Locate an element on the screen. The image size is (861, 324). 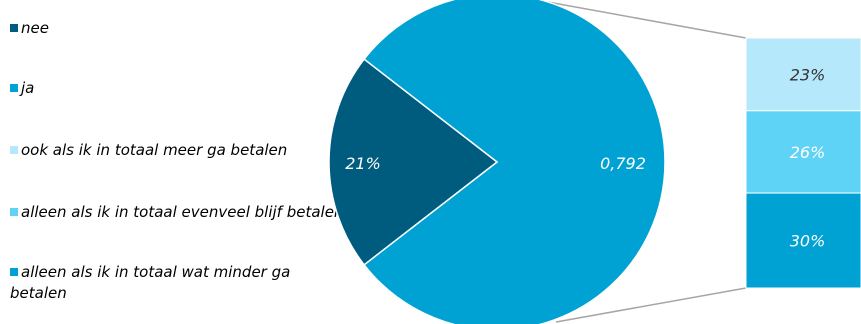
legend-item-meer: ook als ik in totaal meer ga betalen is located at coordinates (155, 150).